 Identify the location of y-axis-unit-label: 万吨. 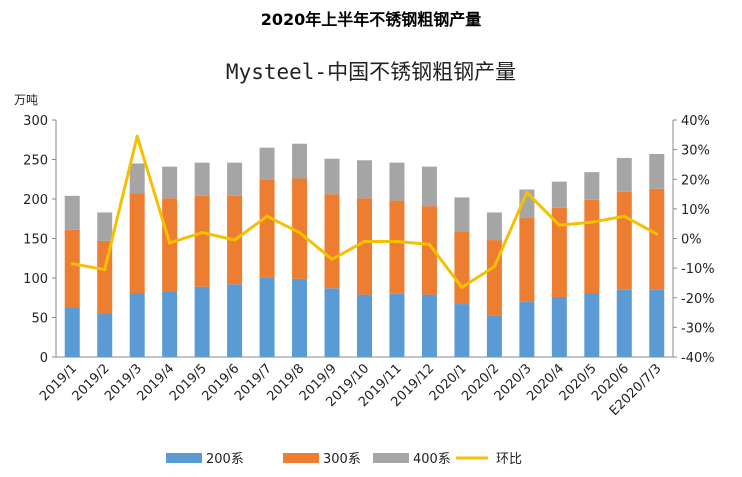
(26, 100).